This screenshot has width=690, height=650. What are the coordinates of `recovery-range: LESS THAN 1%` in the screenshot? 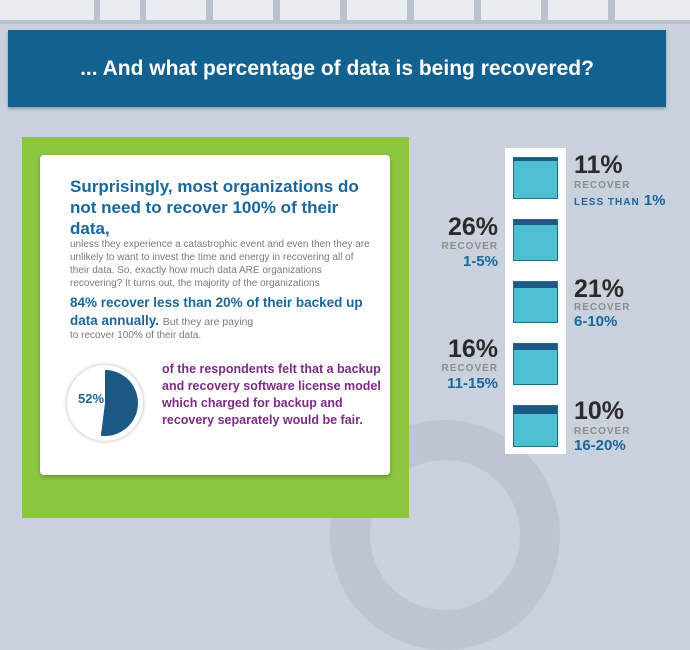 It's located at (620, 200).